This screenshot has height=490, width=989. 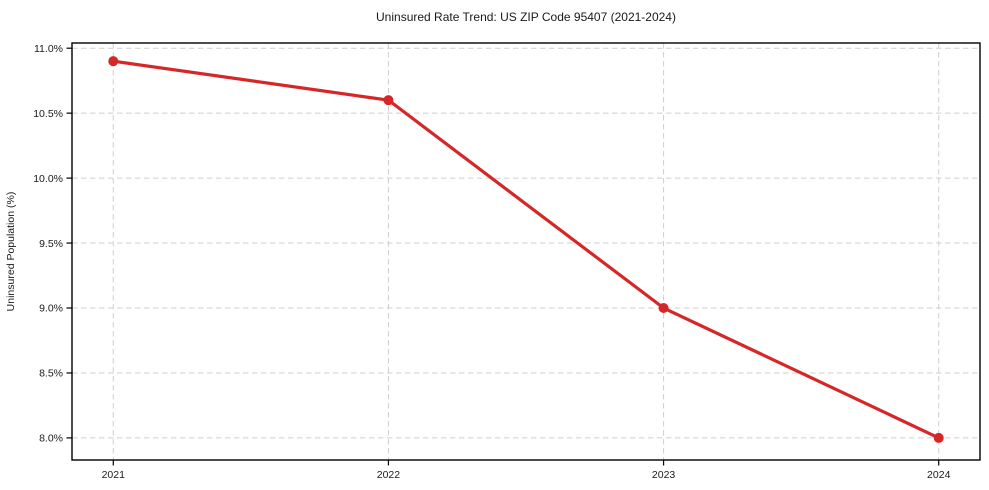 What do you see at coordinates (51, 439) in the screenshot?
I see `y-tick-label: 8.0%` at bounding box center [51, 439].